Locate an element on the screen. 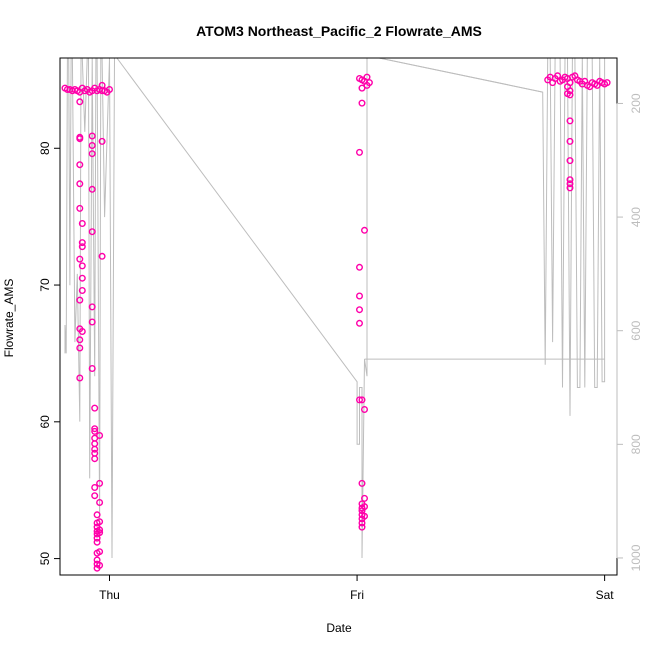  right-tick-label: 400 is located at coordinates (636, 217).